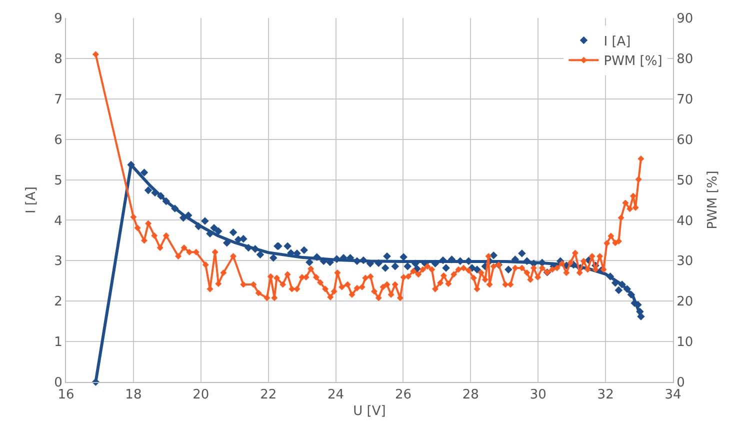 This screenshot has height=430, width=738. What do you see at coordinates (673, 395) in the screenshot?
I see `x-tick-label: 34` at bounding box center [673, 395].